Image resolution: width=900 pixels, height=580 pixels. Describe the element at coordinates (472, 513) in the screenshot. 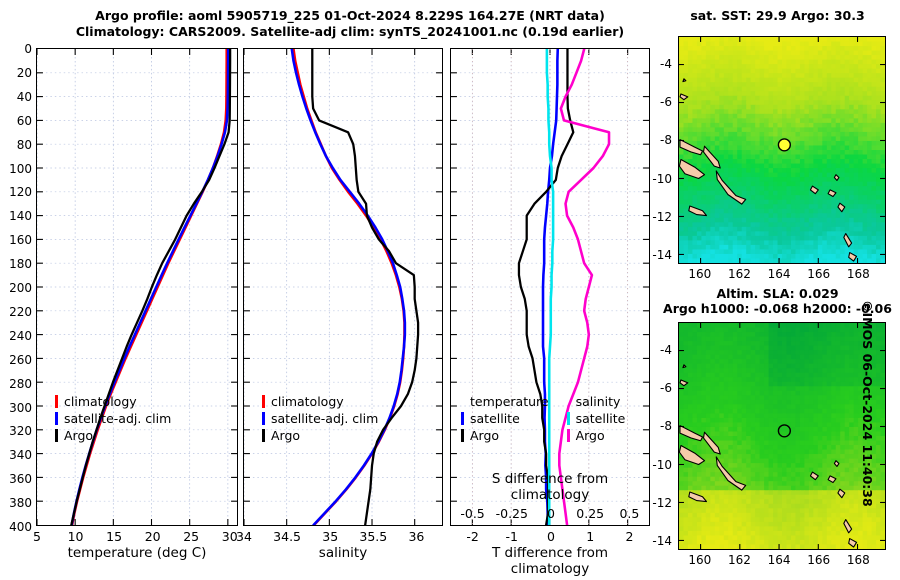

I see `axis-tick-label: -0.5` at that location.